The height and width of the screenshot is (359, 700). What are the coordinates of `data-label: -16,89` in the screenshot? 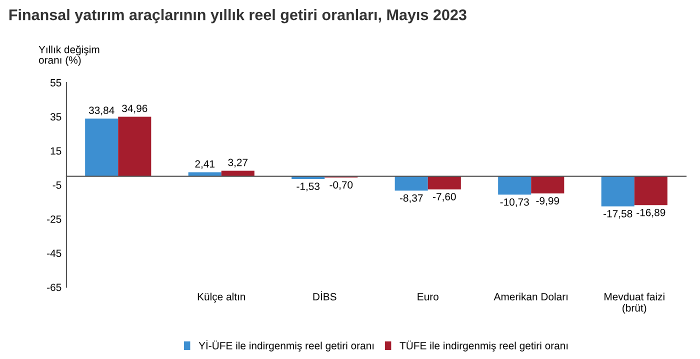 It's located at (651, 213).